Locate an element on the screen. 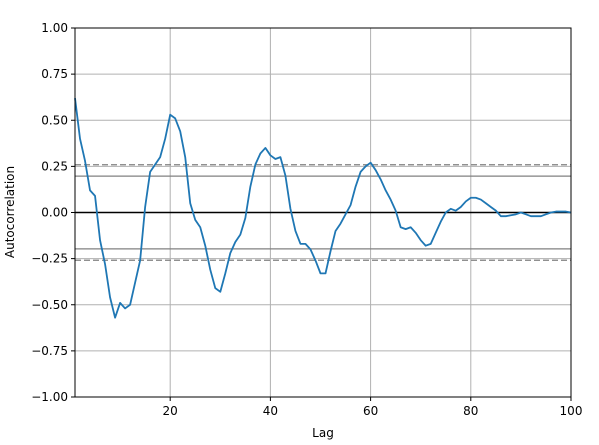 This screenshot has height=445, width=599. x-axis: 20 40 60 80 100 is located at coordinates (373, 407).